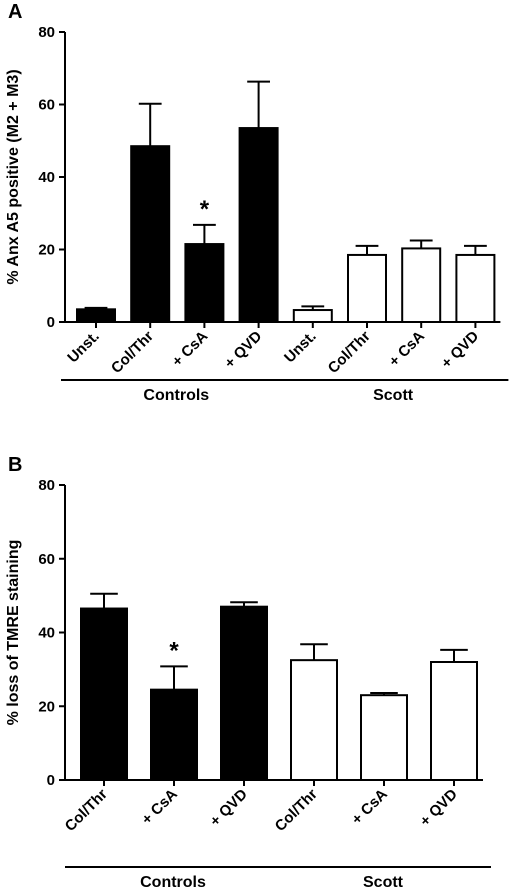 The height and width of the screenshot is (892, 520). Describe the element at coordinates (13, 176) in the screenshot. I see `y-axis-label: % Anx A5 positive (M2 + M3)` at that location.